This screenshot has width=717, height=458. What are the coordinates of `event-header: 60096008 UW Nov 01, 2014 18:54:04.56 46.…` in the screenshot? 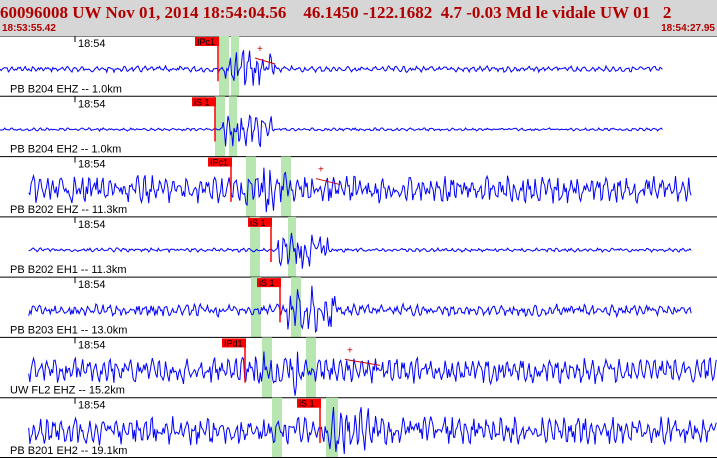 It's located at (358, 18).